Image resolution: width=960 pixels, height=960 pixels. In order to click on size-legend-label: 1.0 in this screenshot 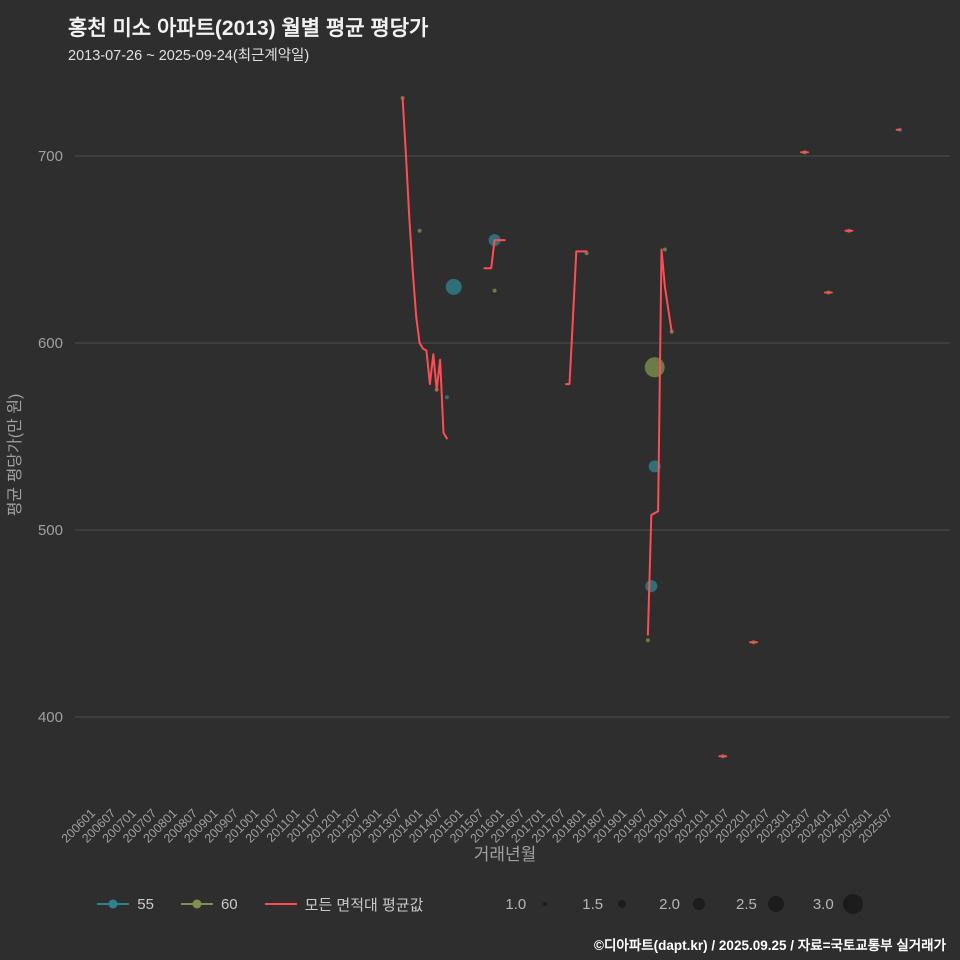, I will do `click(516, 904)`.